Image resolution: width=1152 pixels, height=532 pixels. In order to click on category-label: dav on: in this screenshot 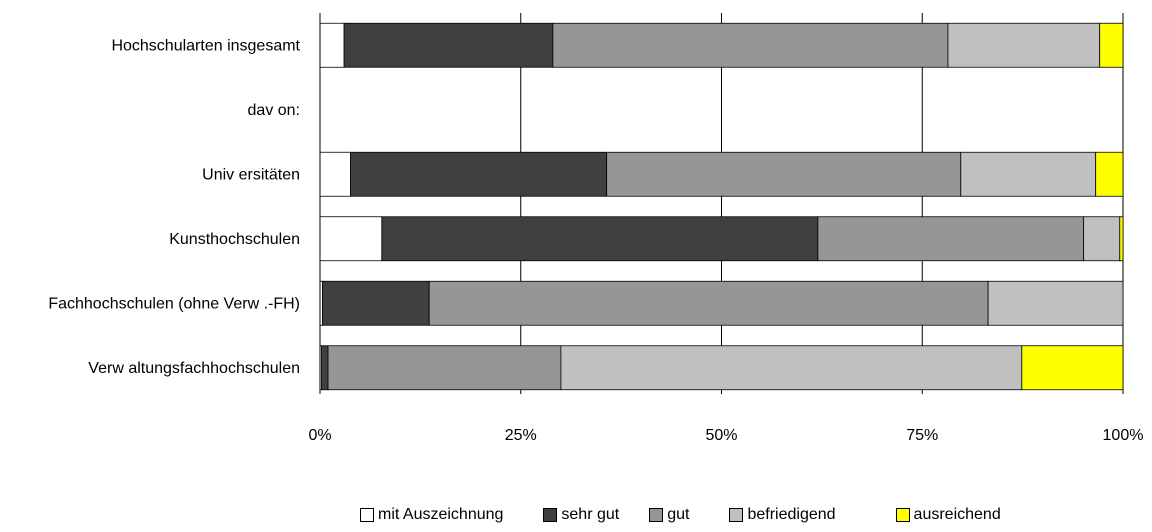, I will do `click(274, 110)`.